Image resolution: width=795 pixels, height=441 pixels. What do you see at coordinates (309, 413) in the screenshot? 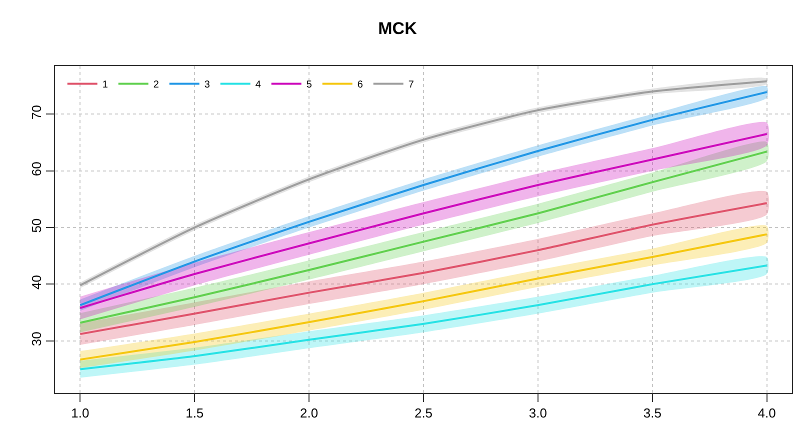
I see `x-tick-label: 2.0` at bounding box center [309, 413].